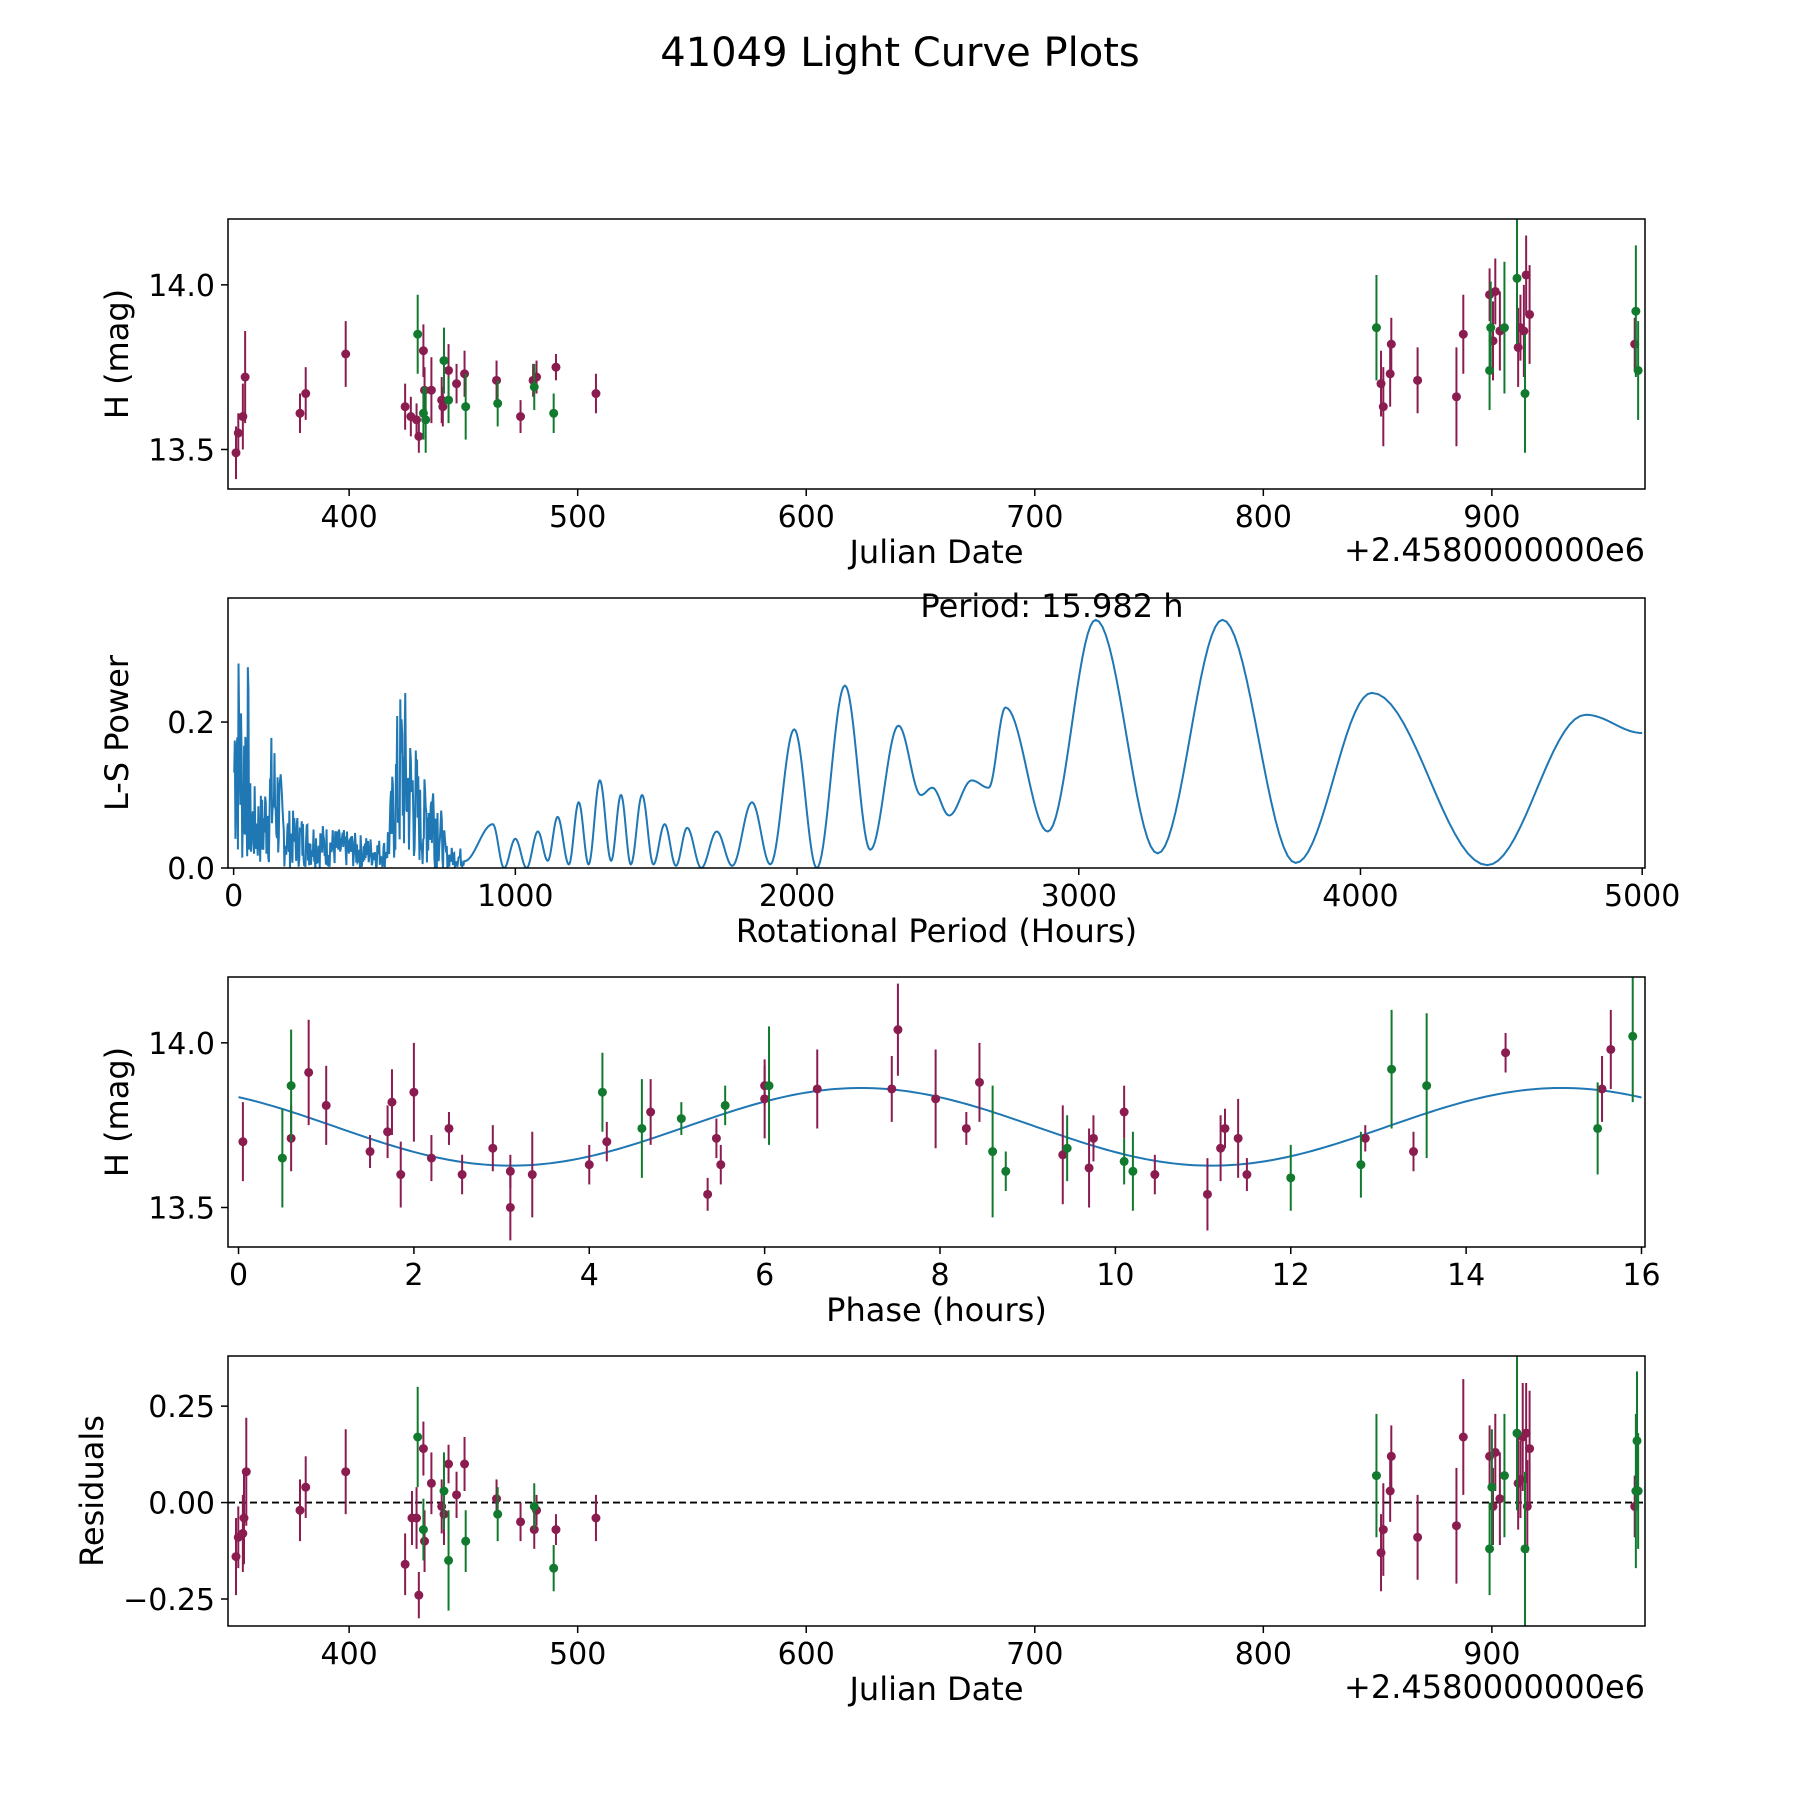 The width and height of the screenshot is (1800, 1800). I want to click on x-tick-label: 5000, so click(1642, 896).